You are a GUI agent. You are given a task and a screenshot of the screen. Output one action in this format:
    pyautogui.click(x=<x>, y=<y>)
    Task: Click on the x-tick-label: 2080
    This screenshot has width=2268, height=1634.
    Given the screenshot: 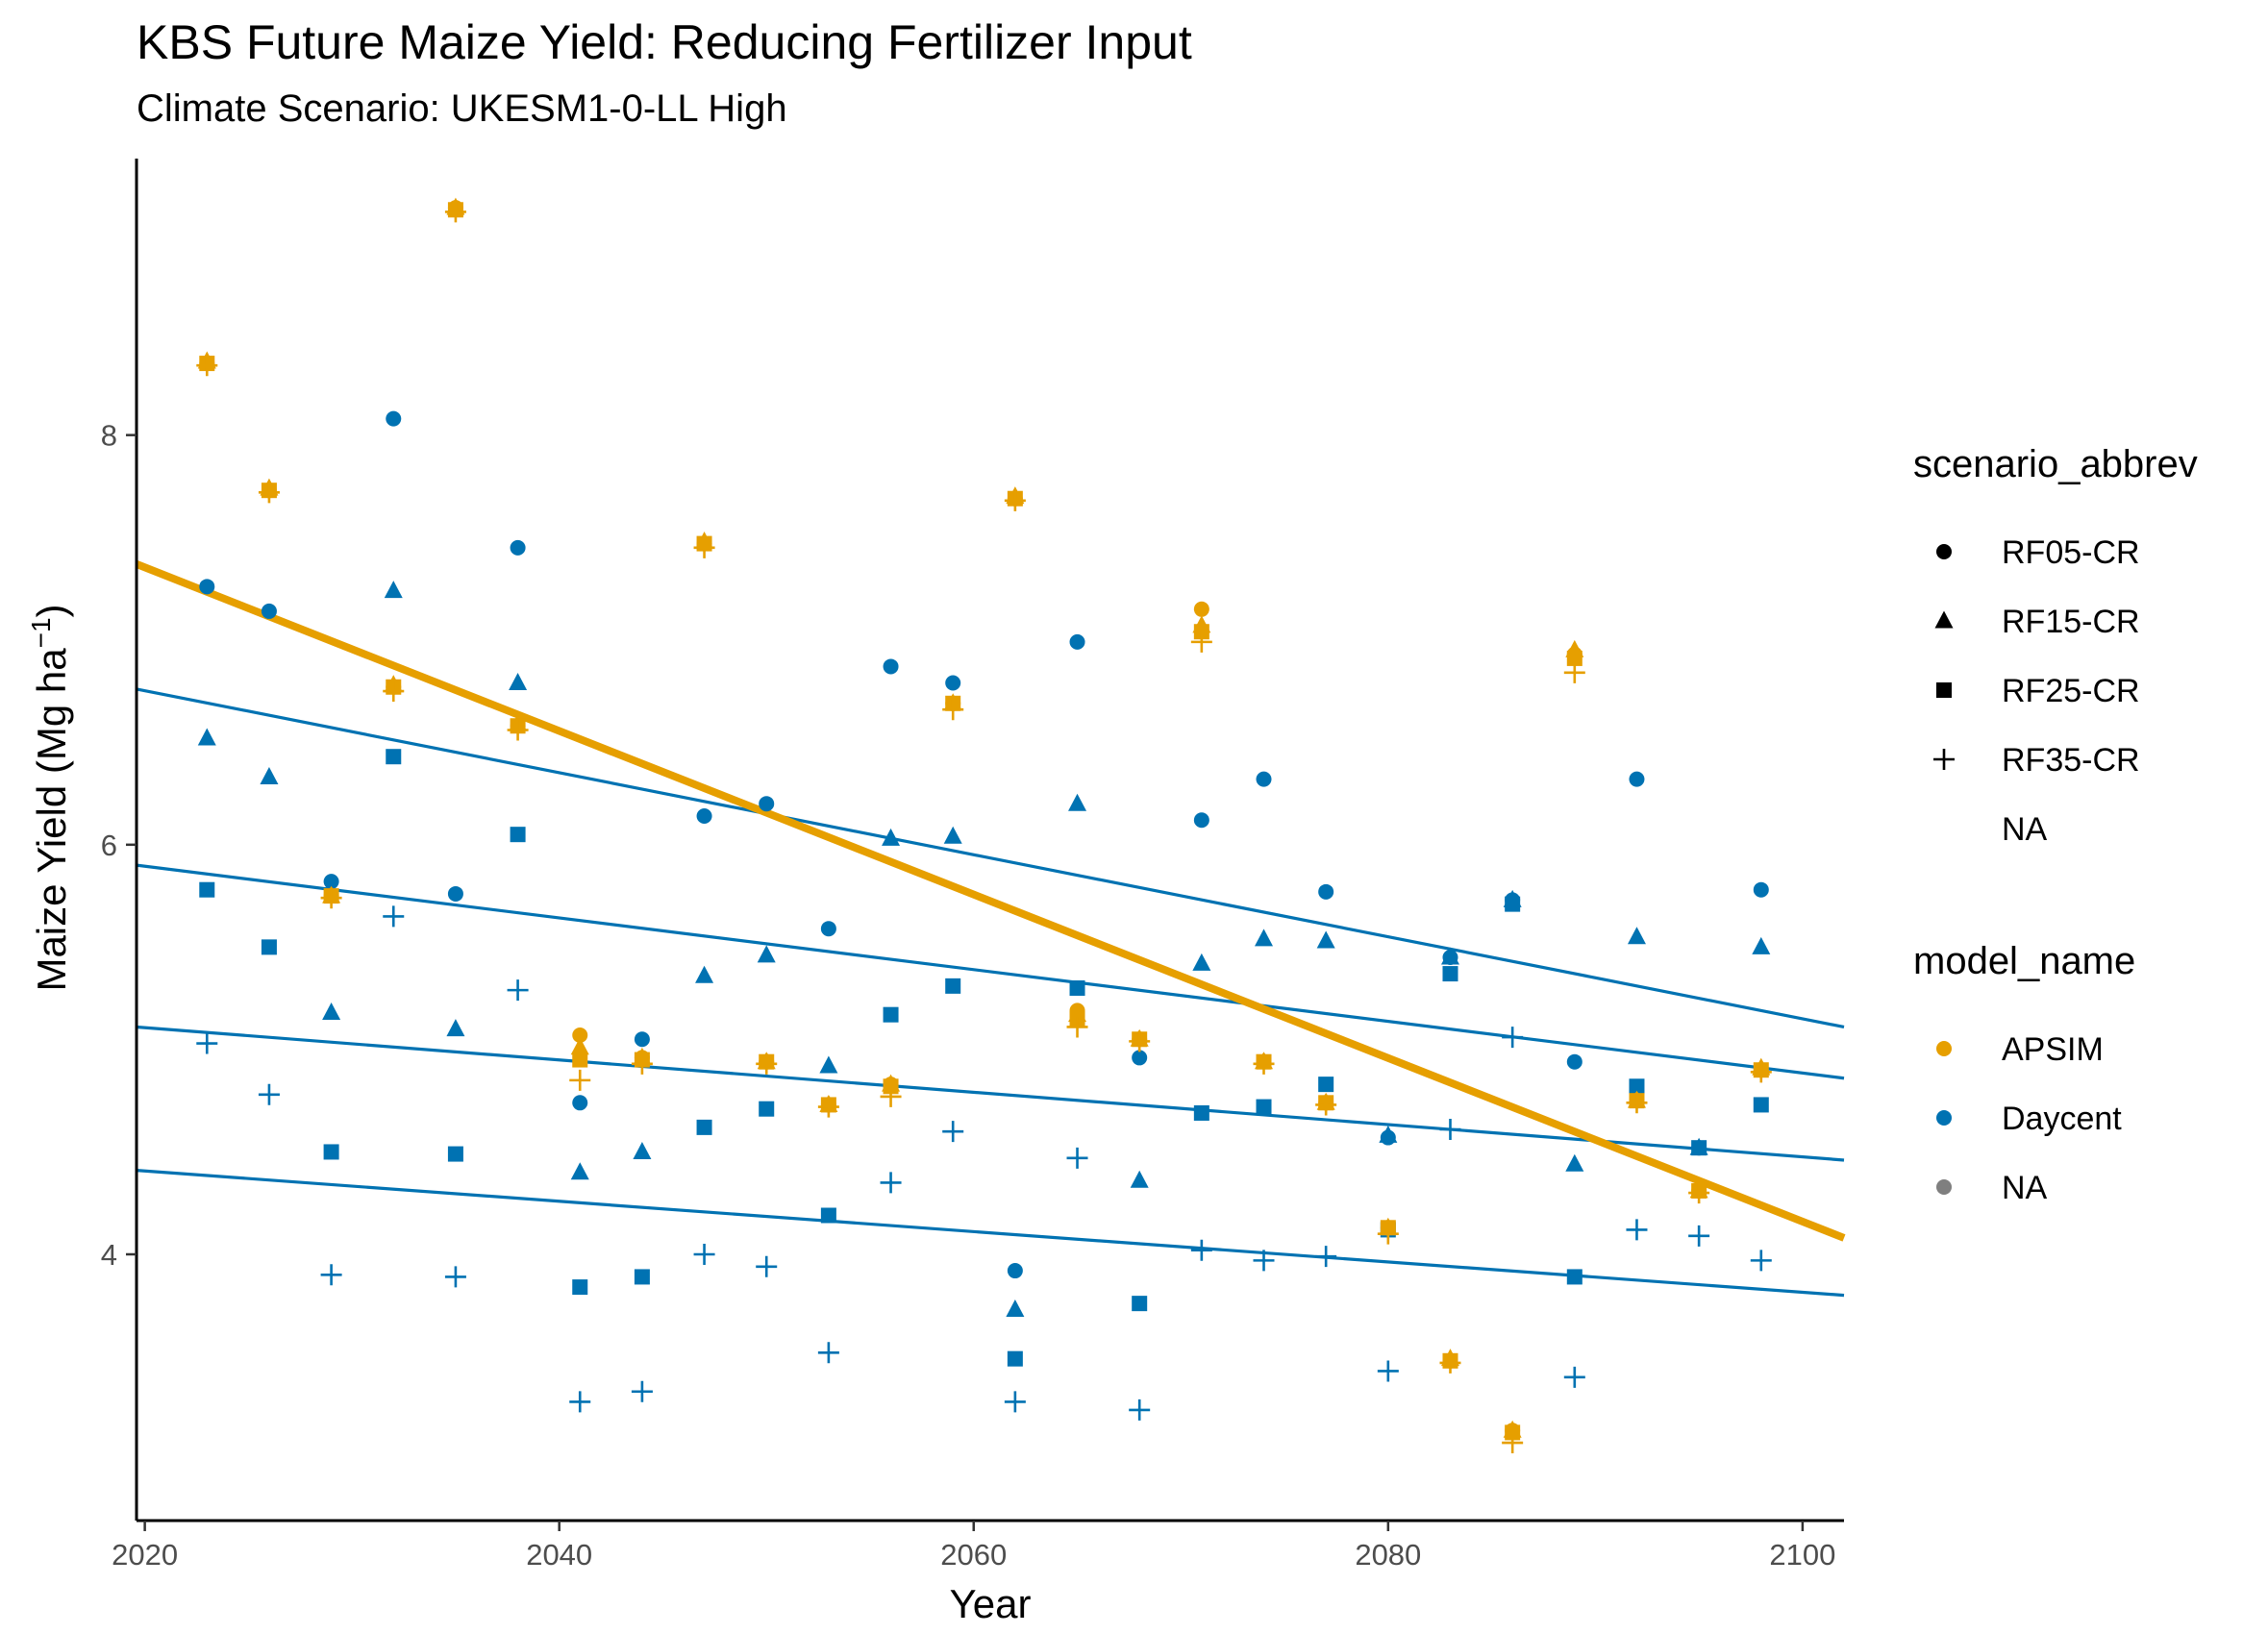 What is the action you would take?
    pyautogui.click(x=1388, y=1555)
    